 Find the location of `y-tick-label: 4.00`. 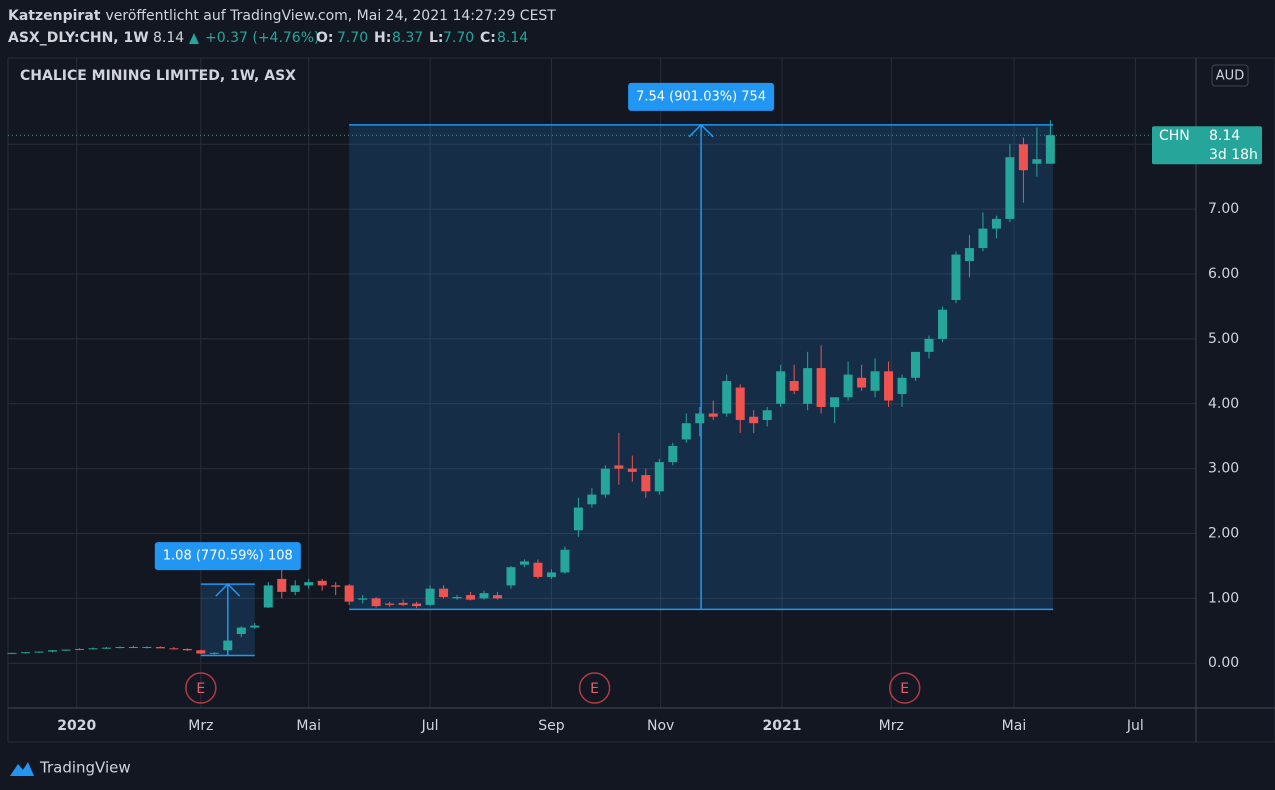

y-tick-label: 4.00 is located at coordinates (1223, 404).